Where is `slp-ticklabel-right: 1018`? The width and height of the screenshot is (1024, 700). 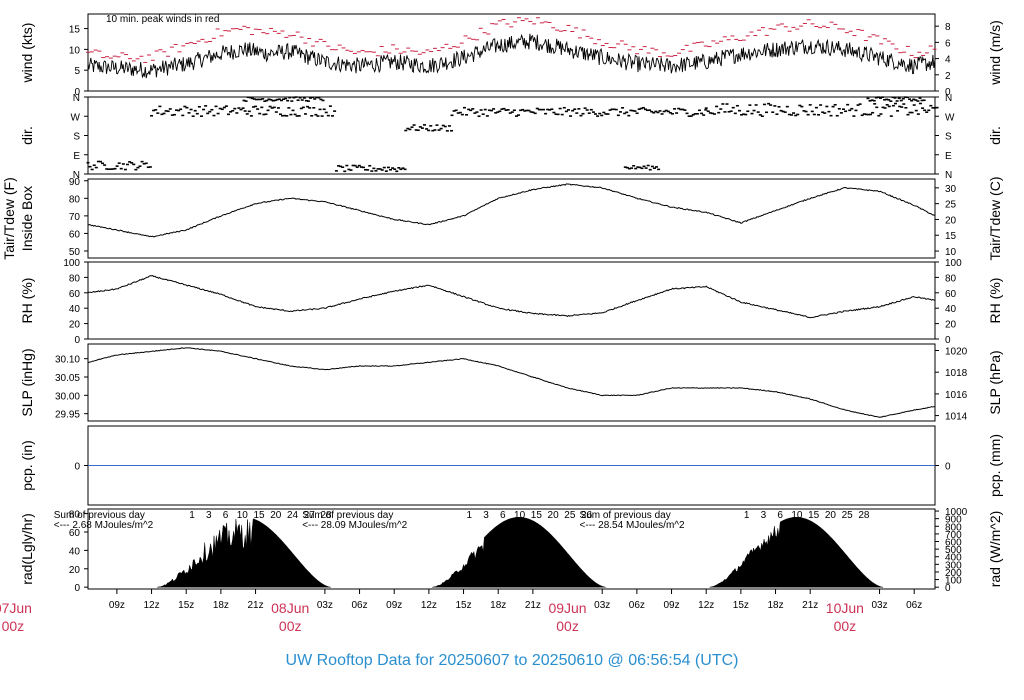 slp-ticklabel-right: 1018 is located at coordinates (956, 373).